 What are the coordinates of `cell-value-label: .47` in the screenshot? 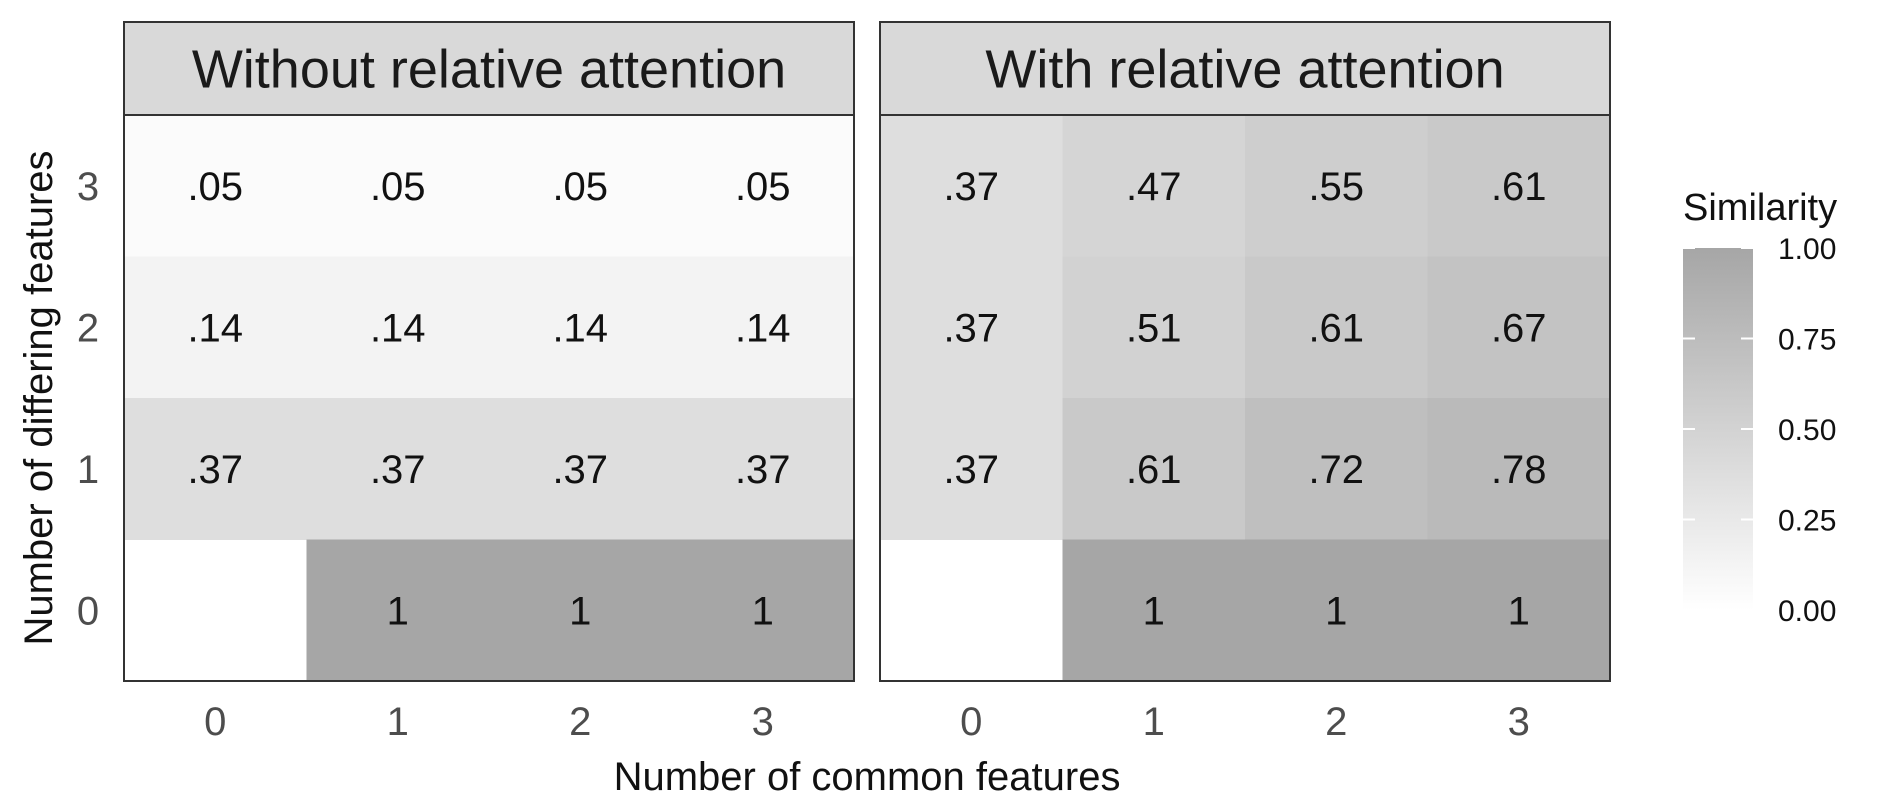 It's located at (1154, 187).